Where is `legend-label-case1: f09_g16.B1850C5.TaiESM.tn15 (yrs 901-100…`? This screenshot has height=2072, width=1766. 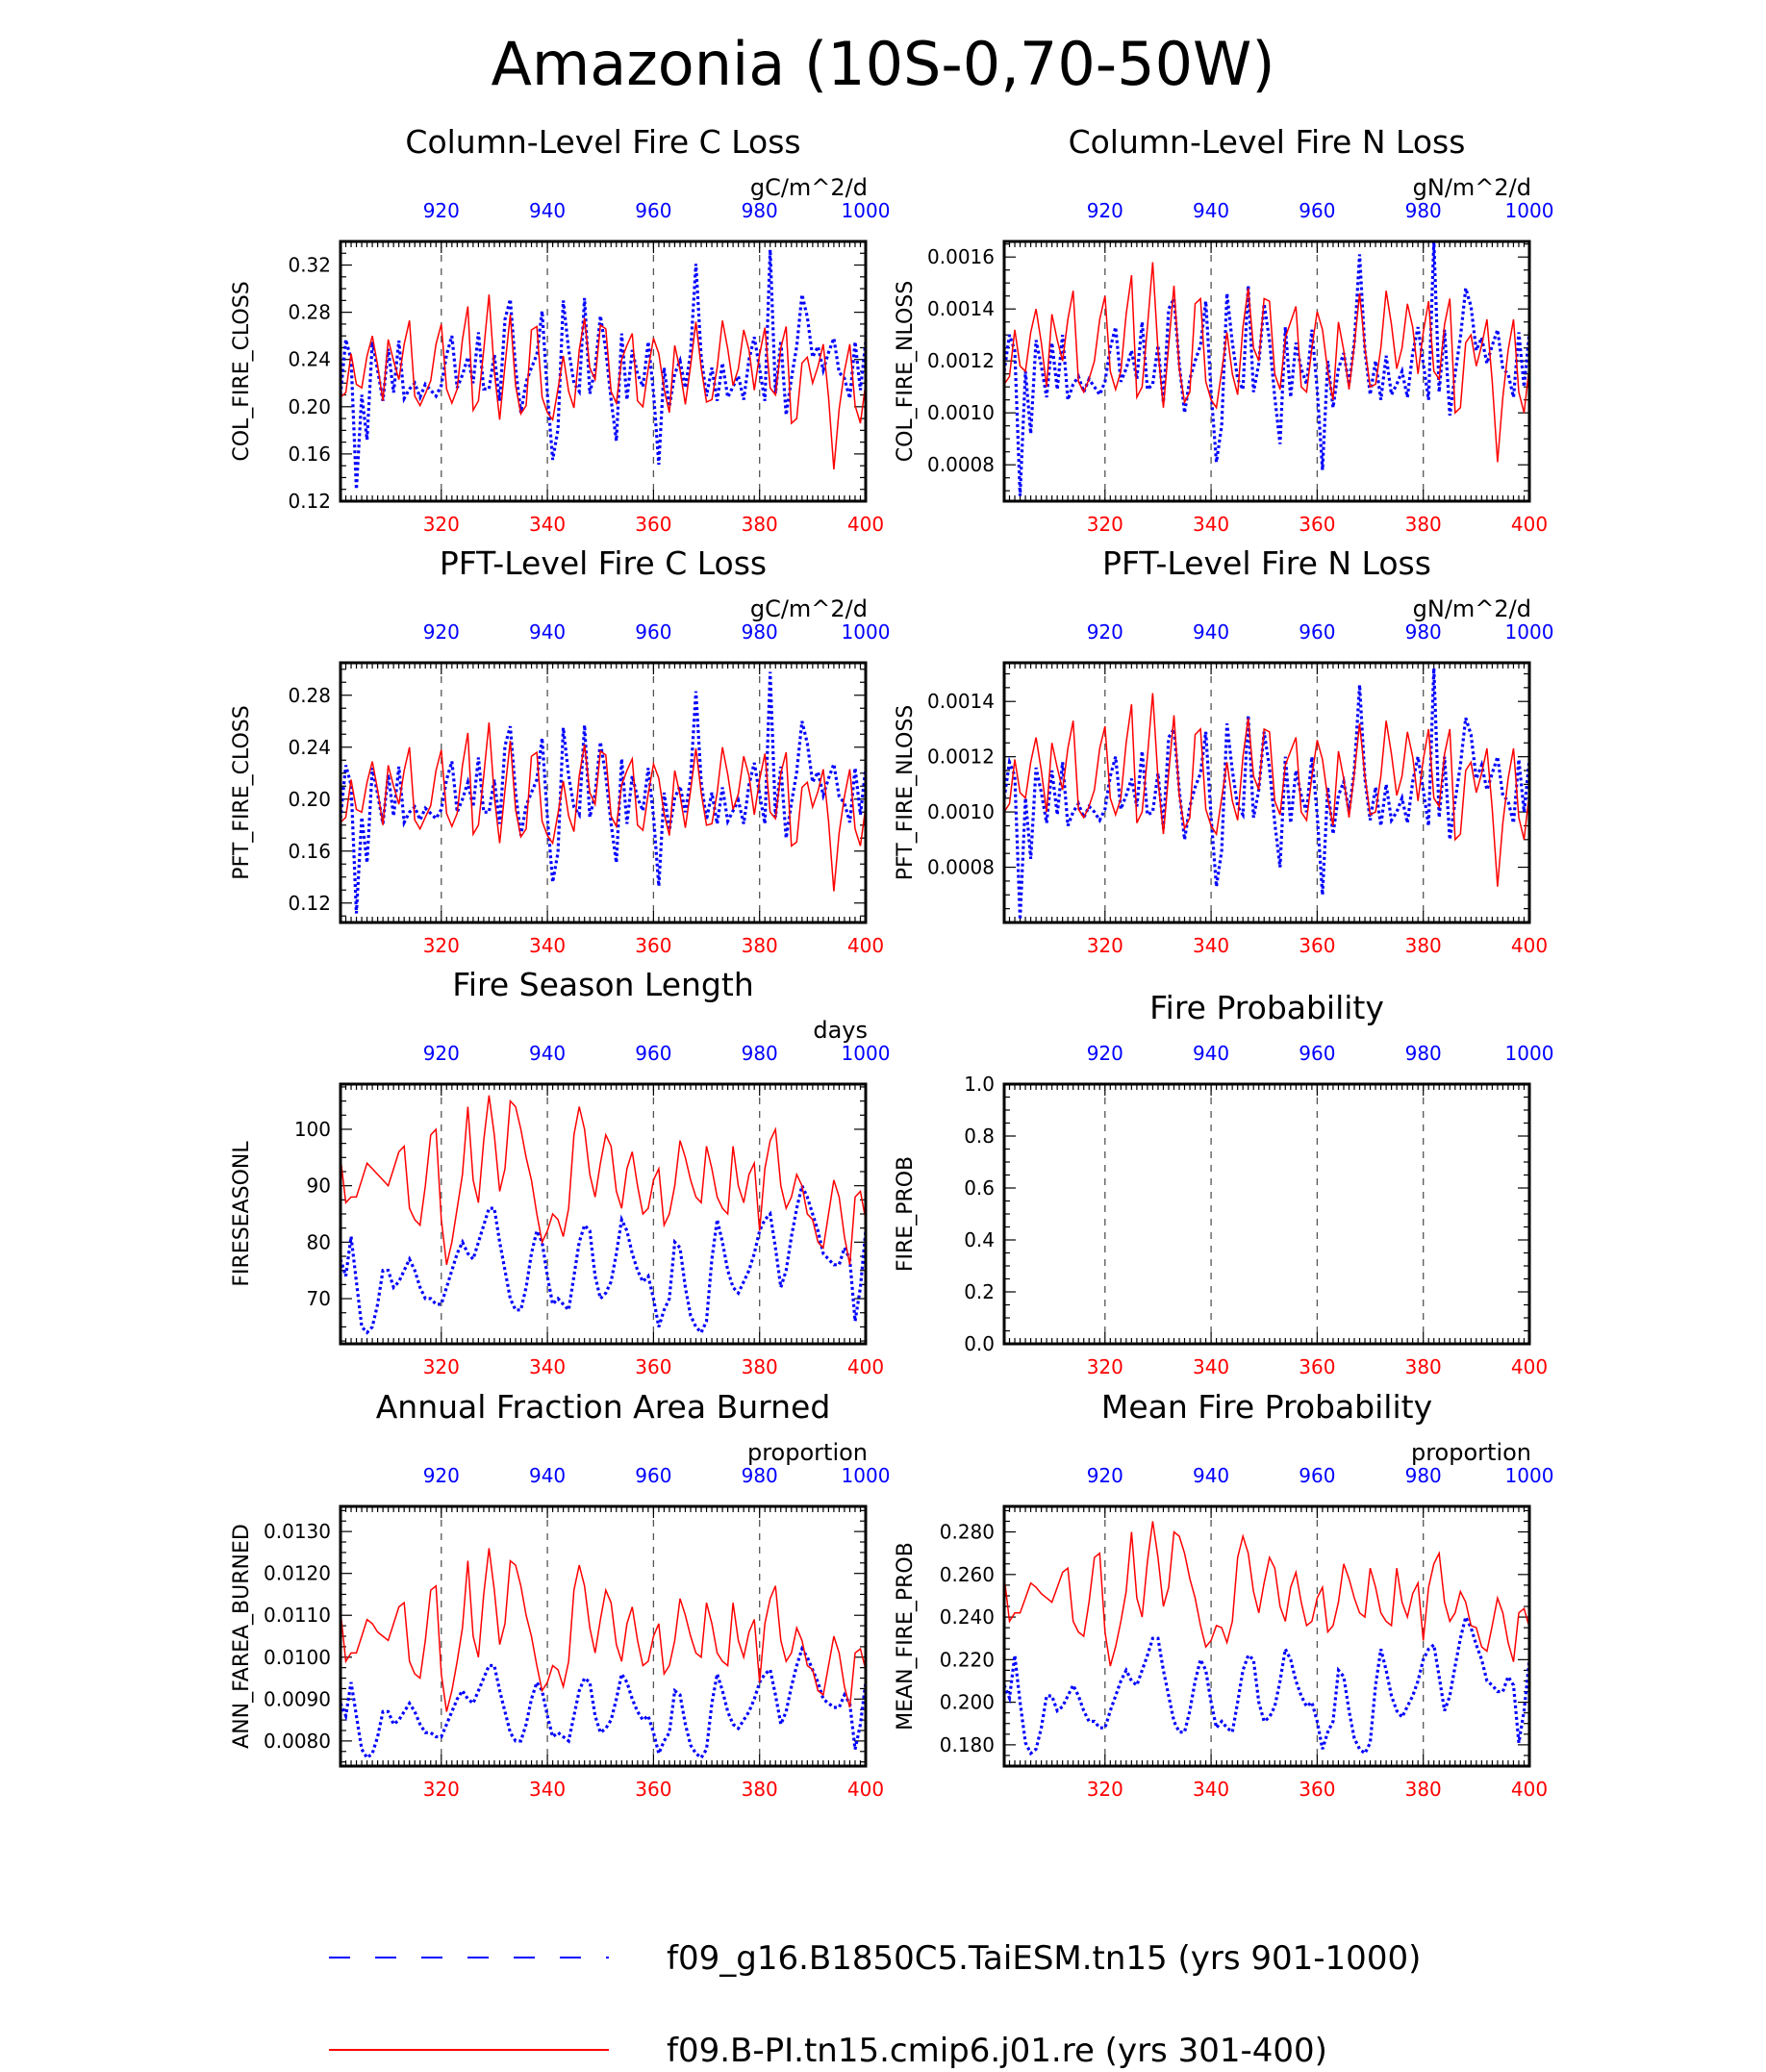 legend-label-case1: f09_g16.B1850C5.TaiESM.tn15 (yrs 901-100… is located at coordinates (1044, 1958).